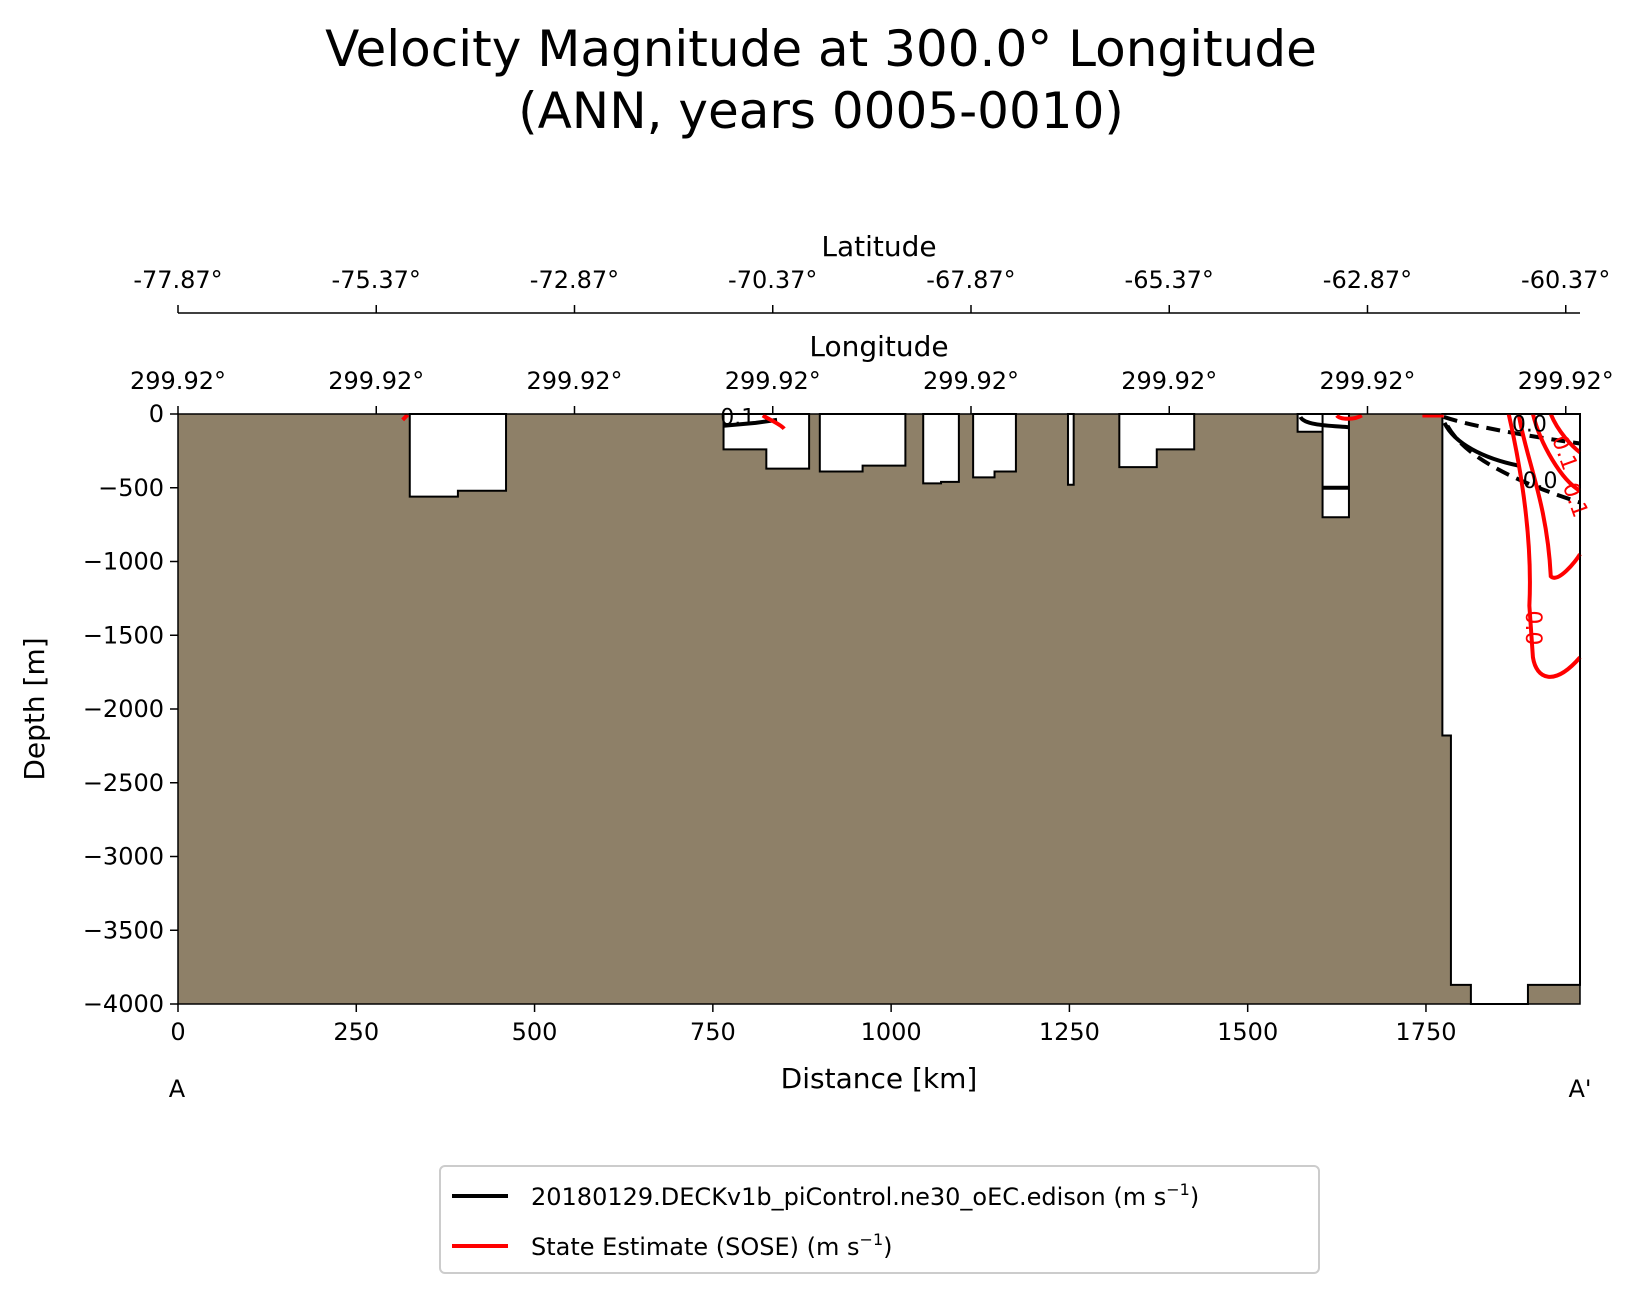  Describe the element at coordinates (123, 635) in the screenshot. I see `y-tick-label: −1500` at that location.